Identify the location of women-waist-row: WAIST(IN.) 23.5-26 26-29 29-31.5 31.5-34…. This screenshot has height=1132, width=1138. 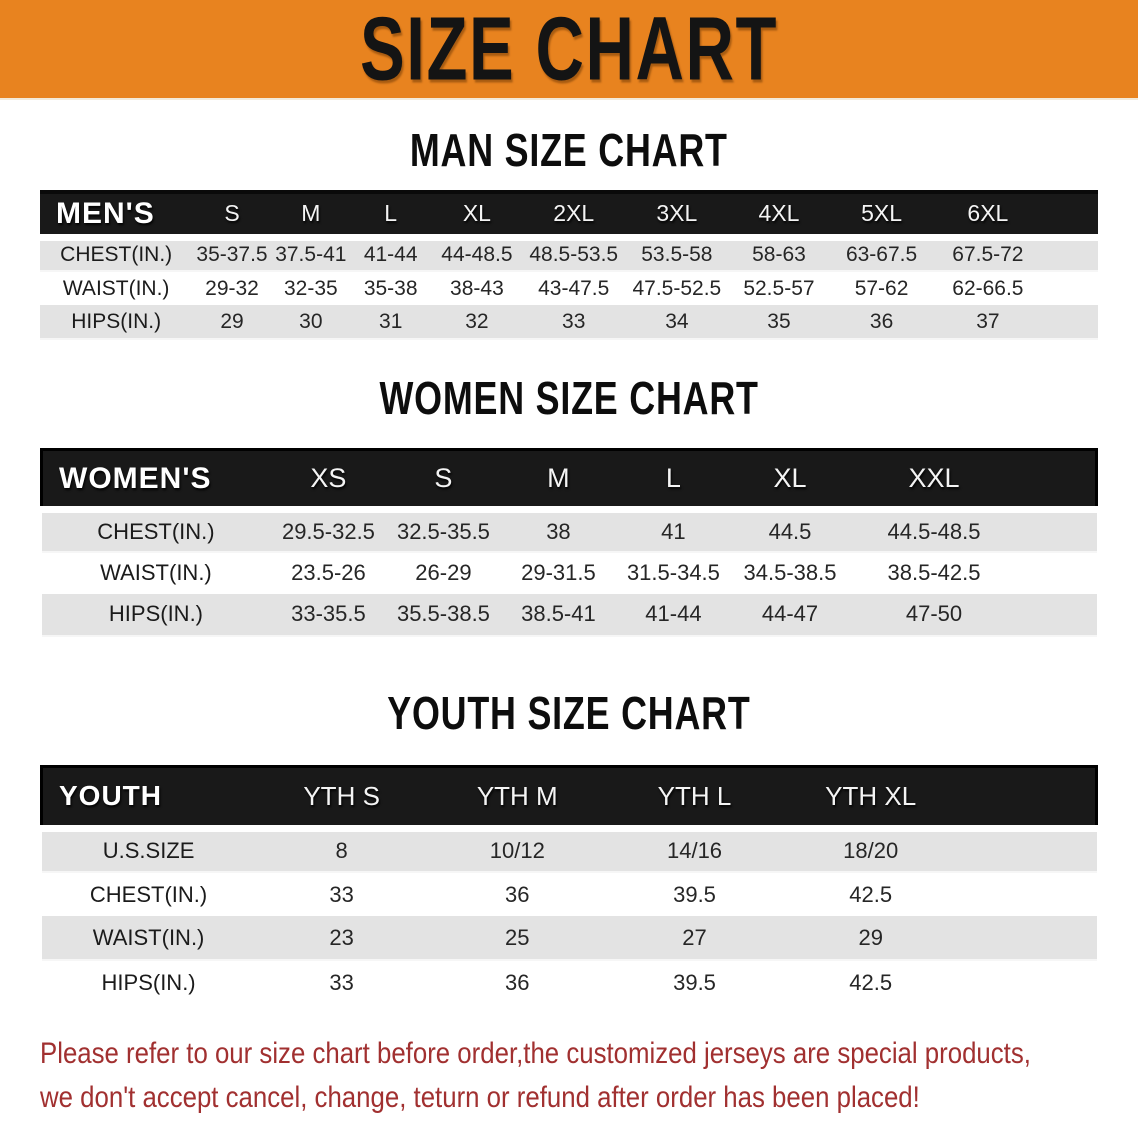
(569, 572).